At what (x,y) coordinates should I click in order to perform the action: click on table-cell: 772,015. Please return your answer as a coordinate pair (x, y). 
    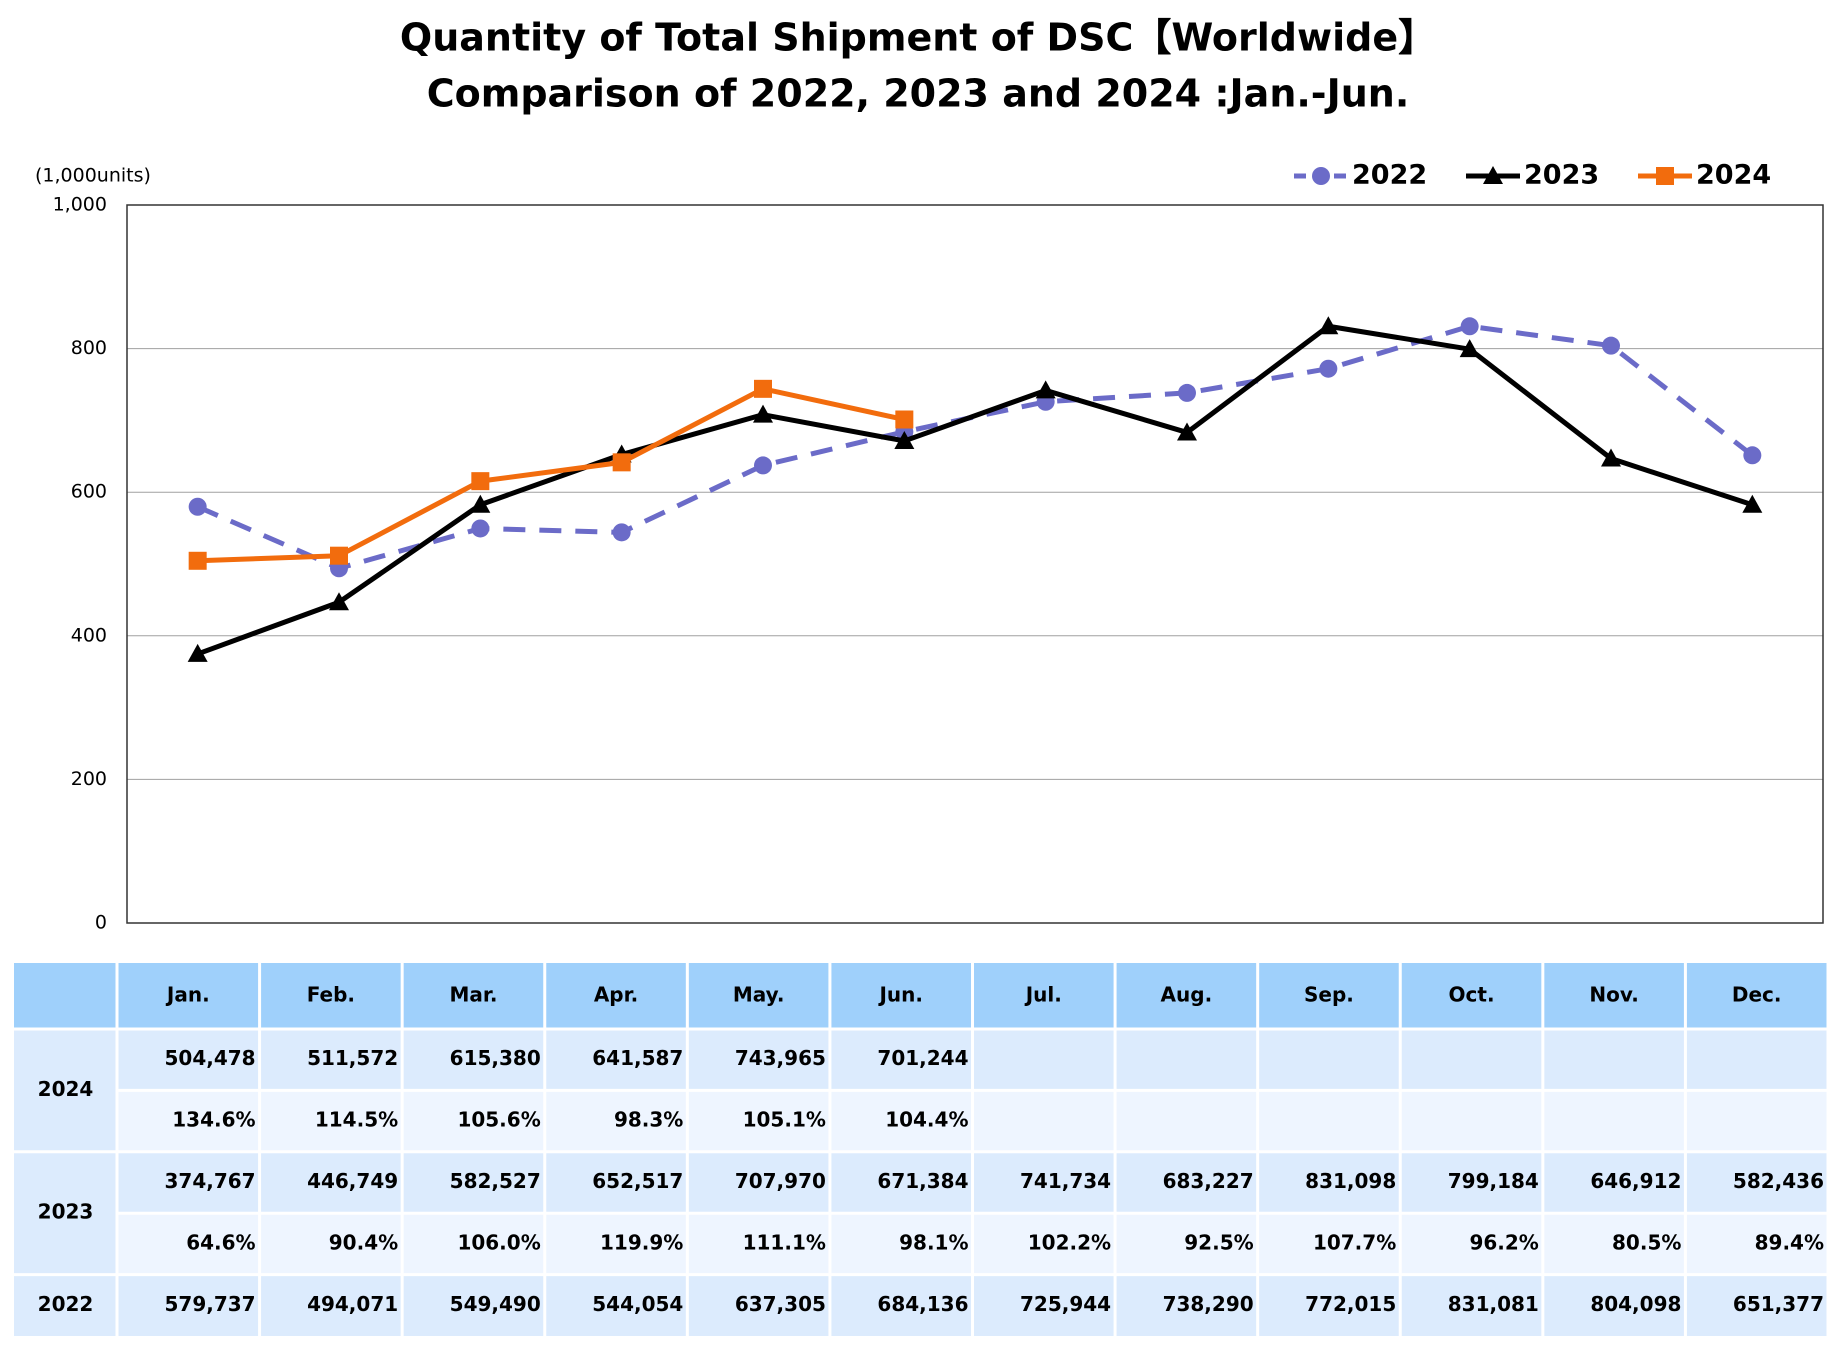
    Looking at the image, I should click on (1350, 1304).